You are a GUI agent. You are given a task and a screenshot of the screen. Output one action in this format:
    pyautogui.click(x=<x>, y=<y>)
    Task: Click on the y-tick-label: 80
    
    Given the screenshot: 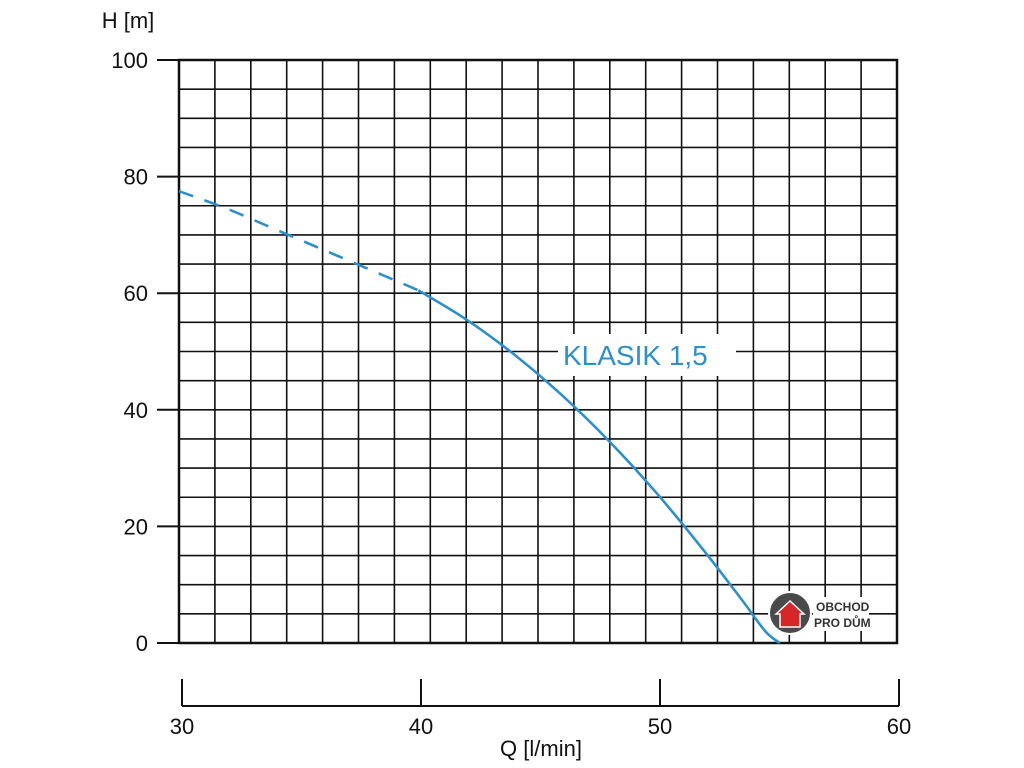 What is the action you would take?
    pyautogui.click(x=136, y=177)
    